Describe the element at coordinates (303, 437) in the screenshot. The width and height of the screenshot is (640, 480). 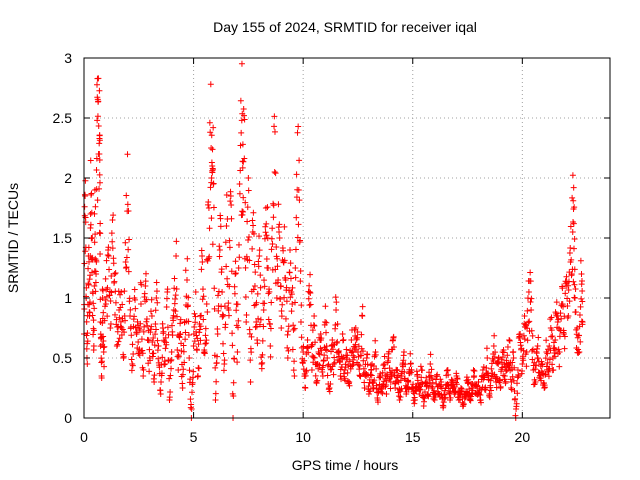
I see `x-tick-label: 10` at that location.